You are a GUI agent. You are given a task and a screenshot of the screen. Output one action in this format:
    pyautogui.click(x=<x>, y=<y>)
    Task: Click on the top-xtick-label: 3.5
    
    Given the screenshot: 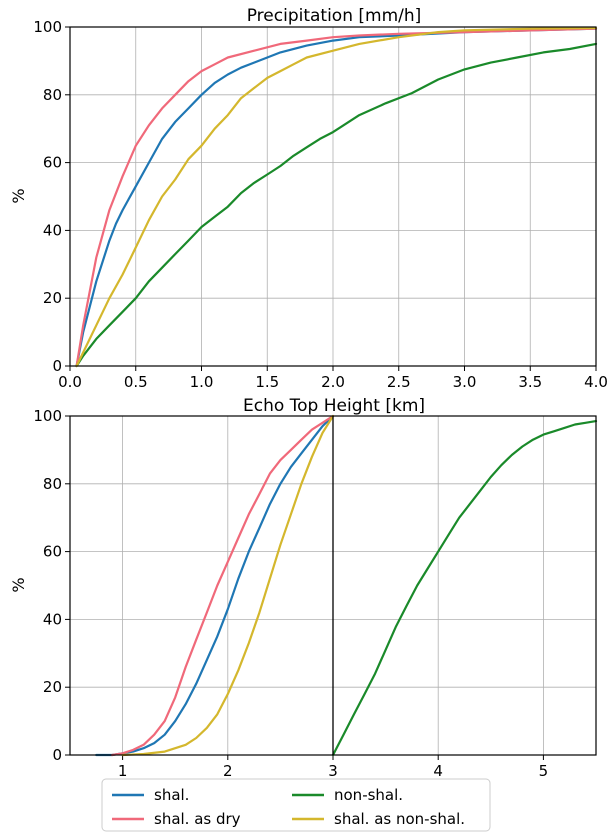 What is the action you would take?
    pyautogui.click(x=530, y=382)
    